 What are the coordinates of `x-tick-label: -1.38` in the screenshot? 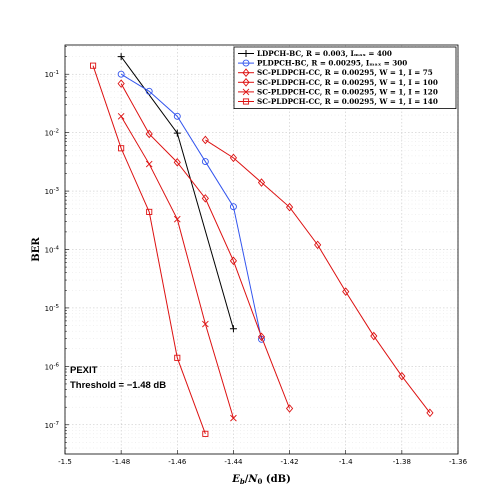 It's located at (402, 462).